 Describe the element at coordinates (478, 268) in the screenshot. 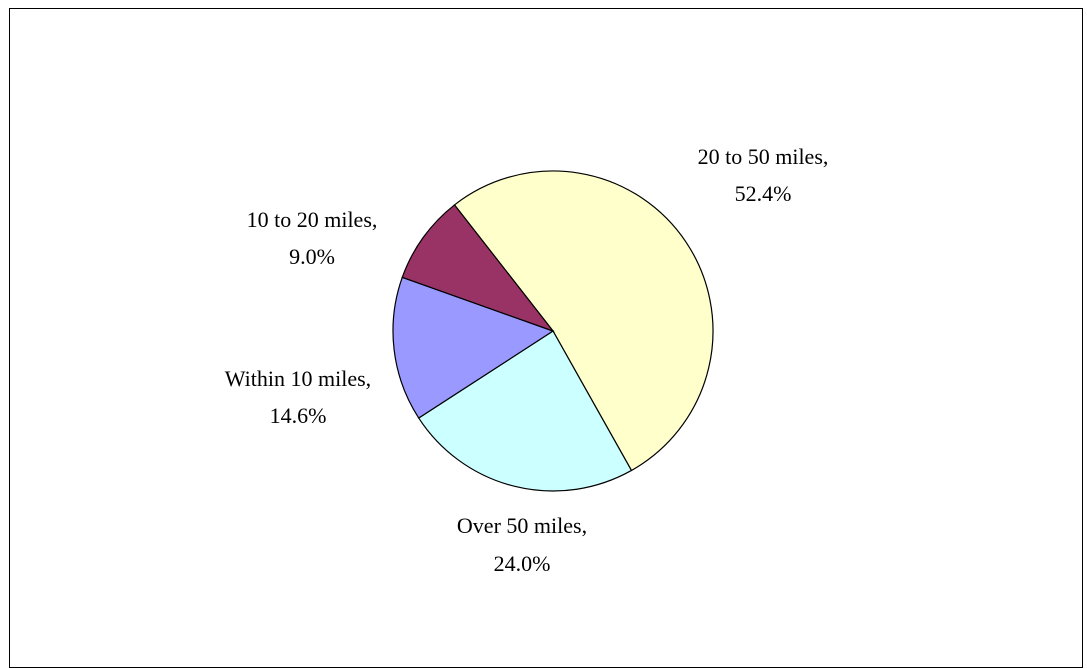

I see `slice-10-to-20-miles` at that location.